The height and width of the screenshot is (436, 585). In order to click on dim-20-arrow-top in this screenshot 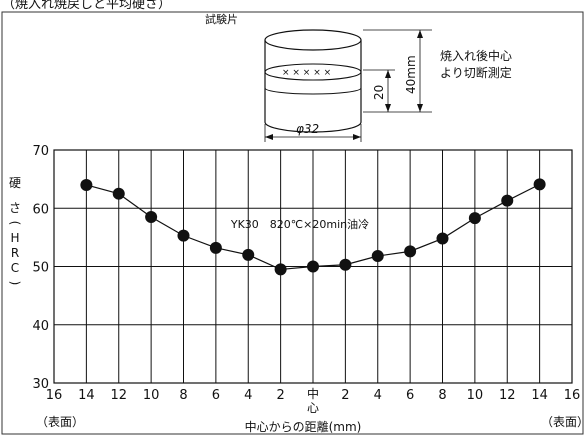, I will do `click(388, 74)`.